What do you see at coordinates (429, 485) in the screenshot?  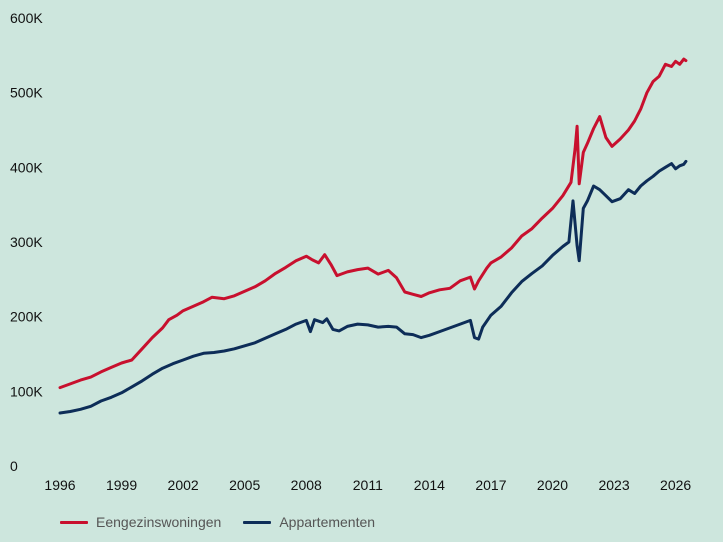 I see `x-tick-label: 2014` at bounding box center [429, 485].